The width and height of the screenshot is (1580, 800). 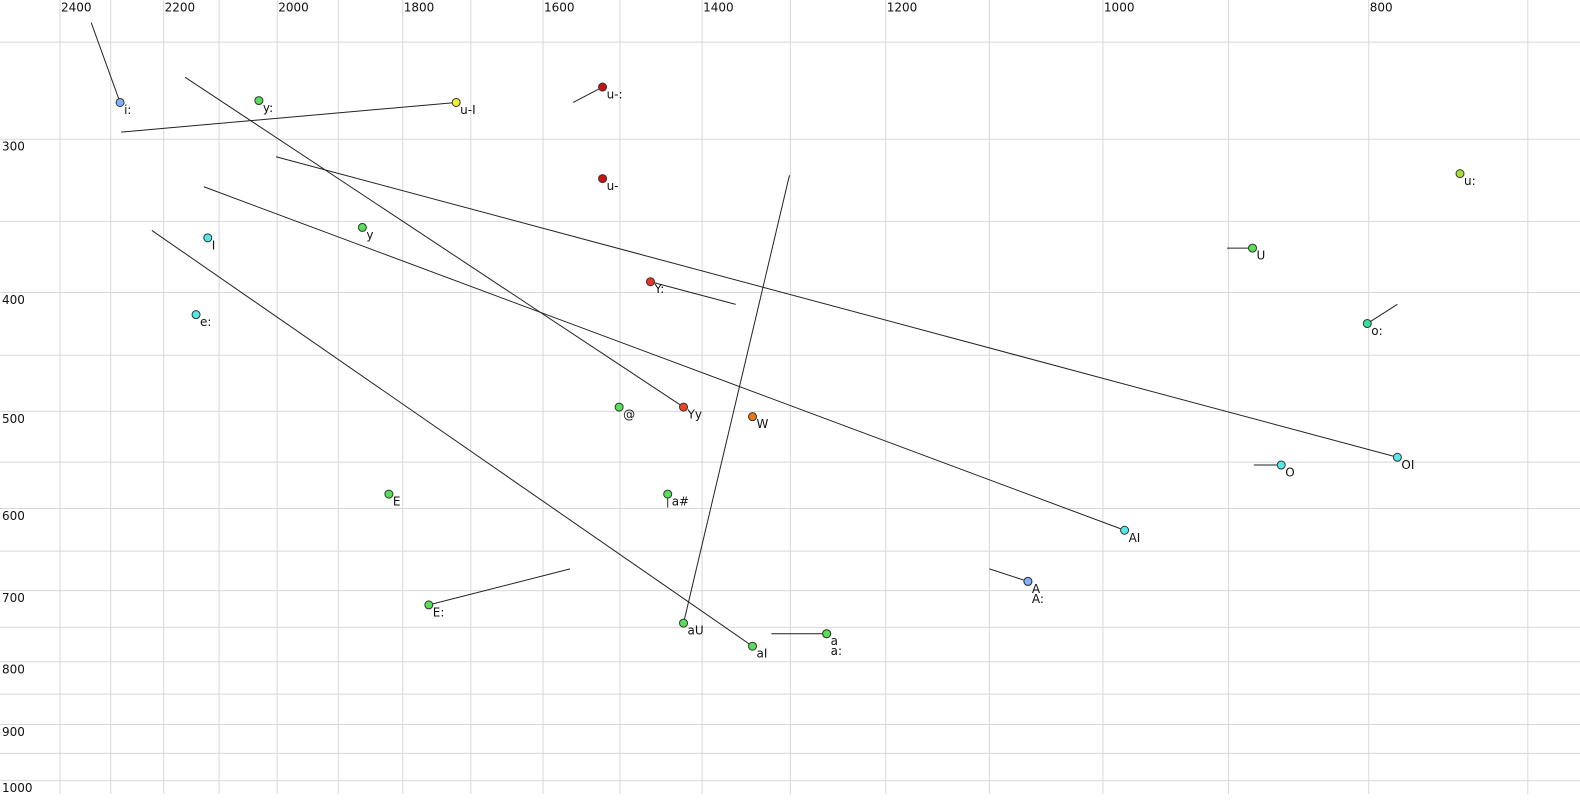 I want to click on x-tick-label: 2200, so click(x=180, y=8).